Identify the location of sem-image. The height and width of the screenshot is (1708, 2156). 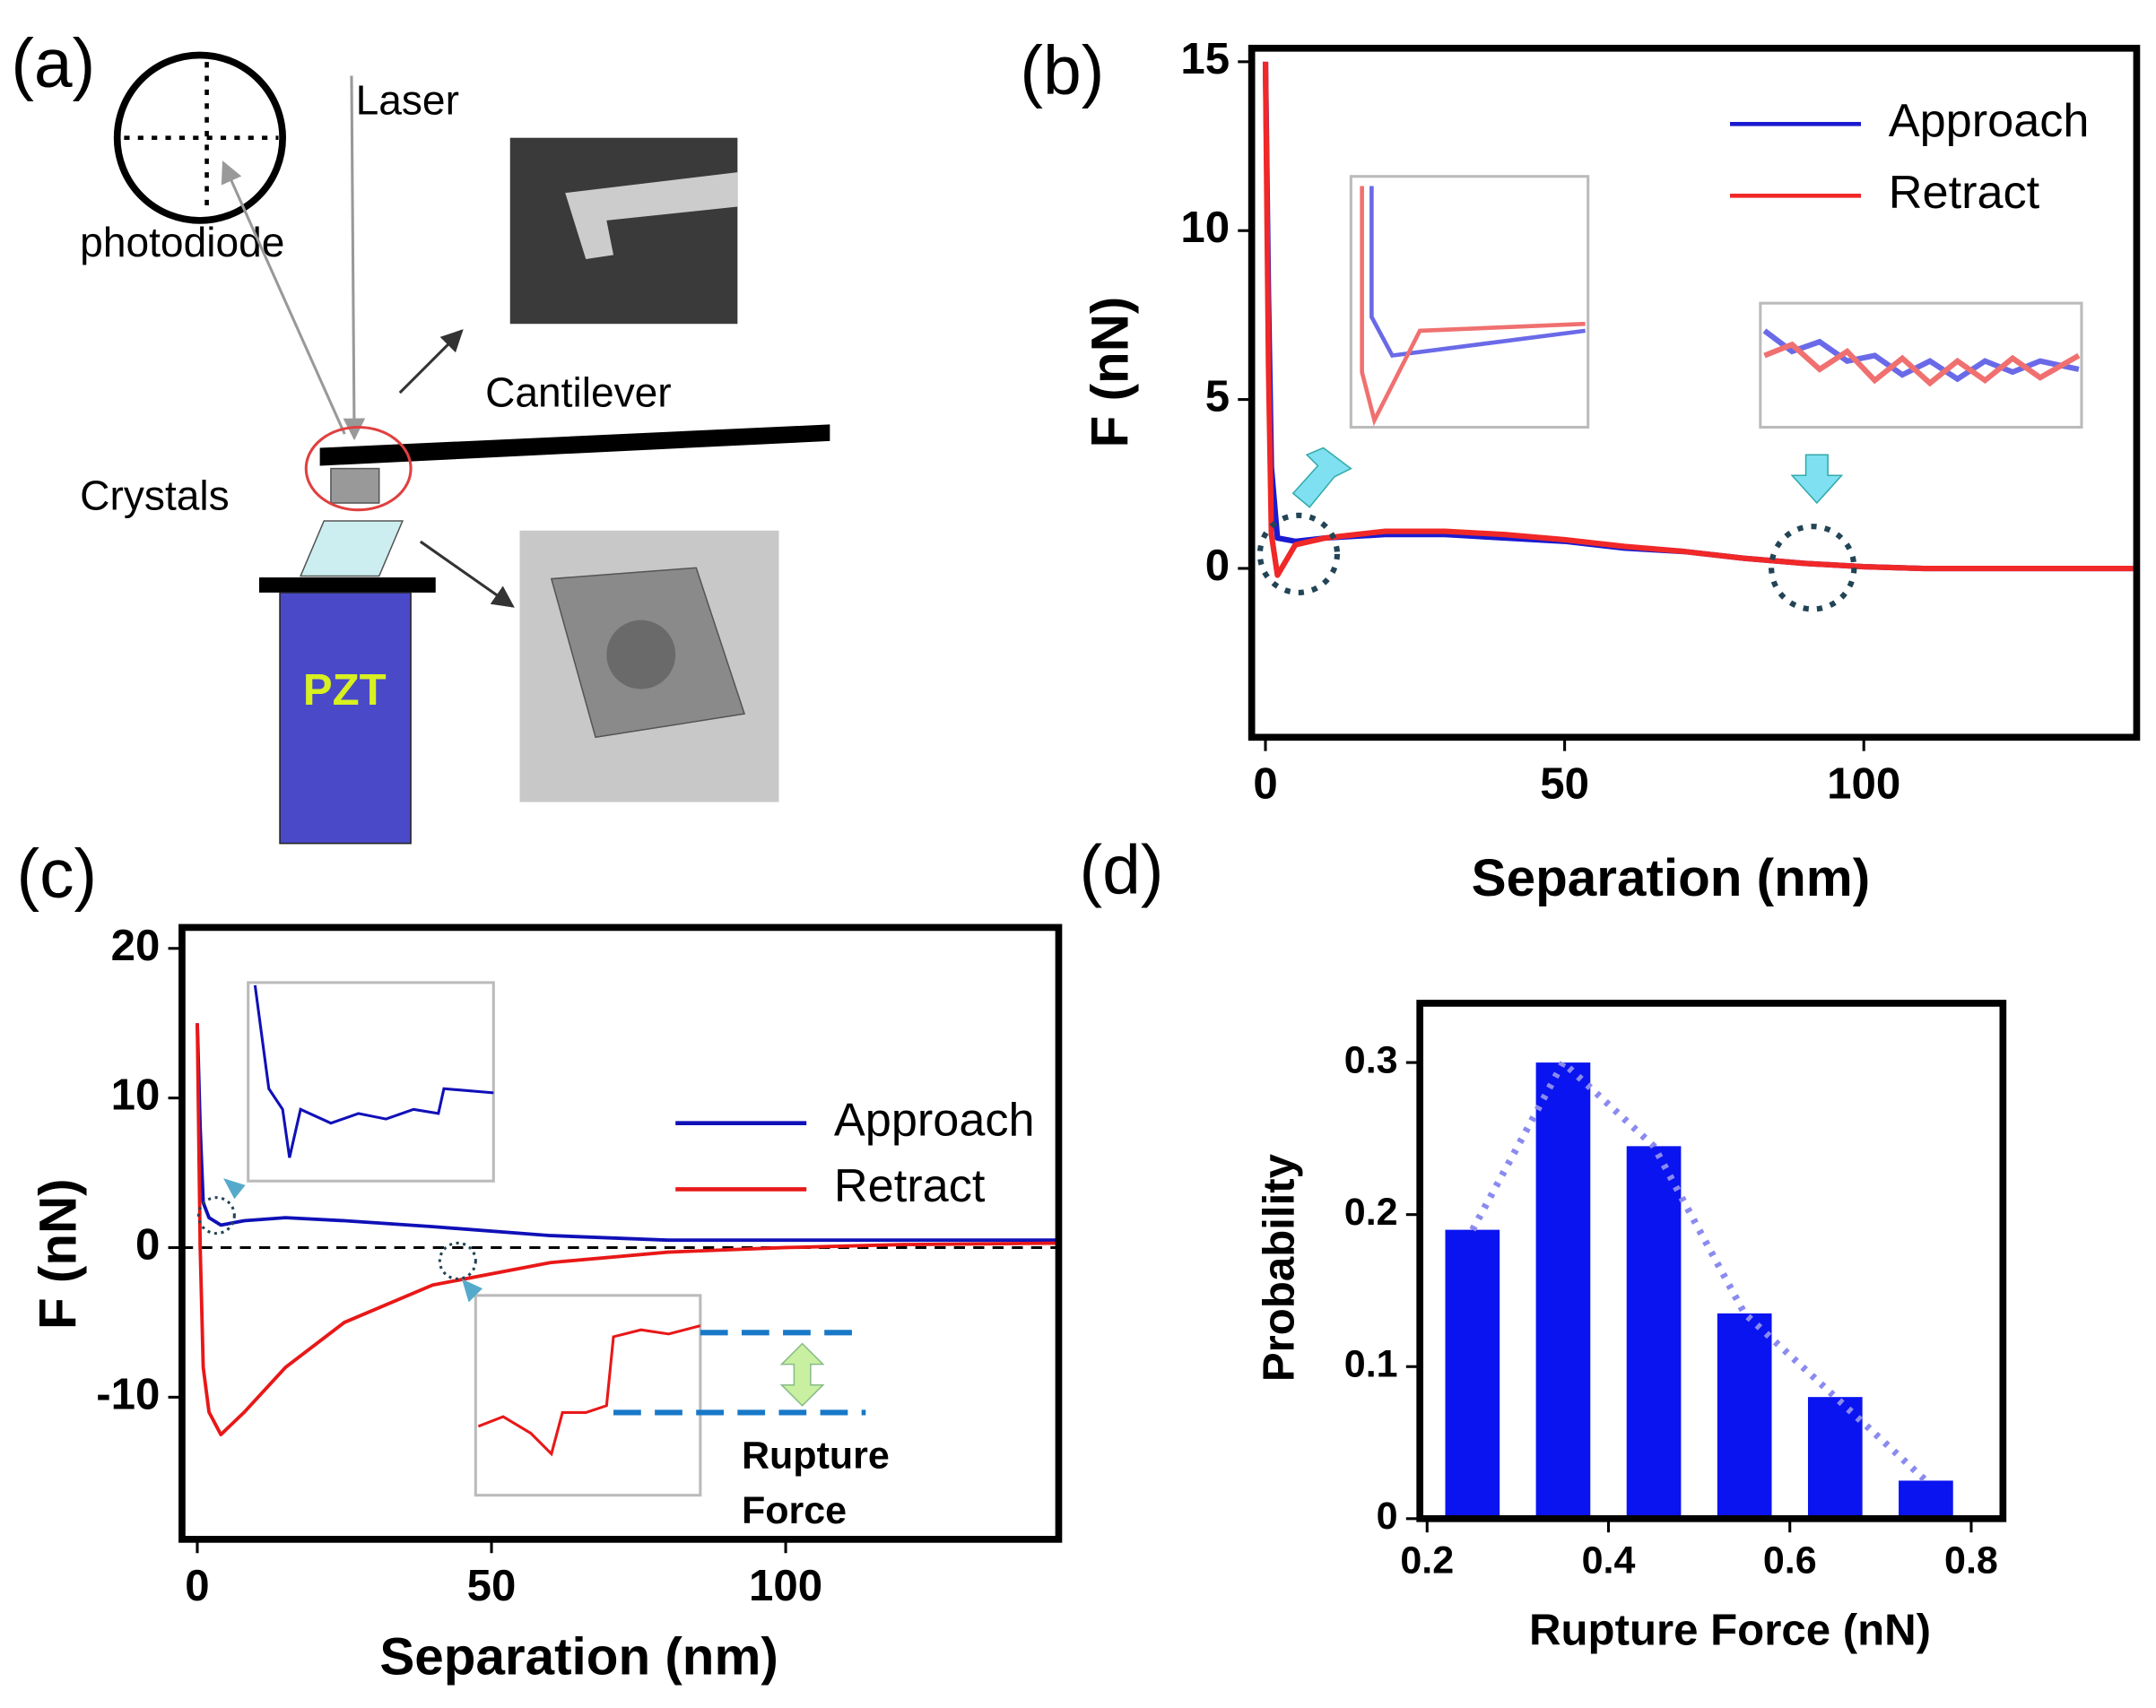
(623, 231).